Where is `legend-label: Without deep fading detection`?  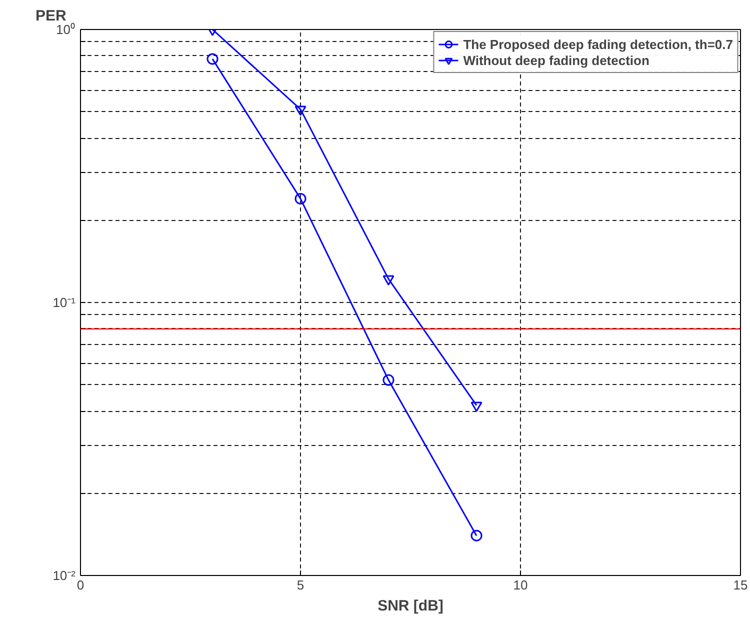 legend-label: Without deep fading detection is located at coordinates (556, 60).